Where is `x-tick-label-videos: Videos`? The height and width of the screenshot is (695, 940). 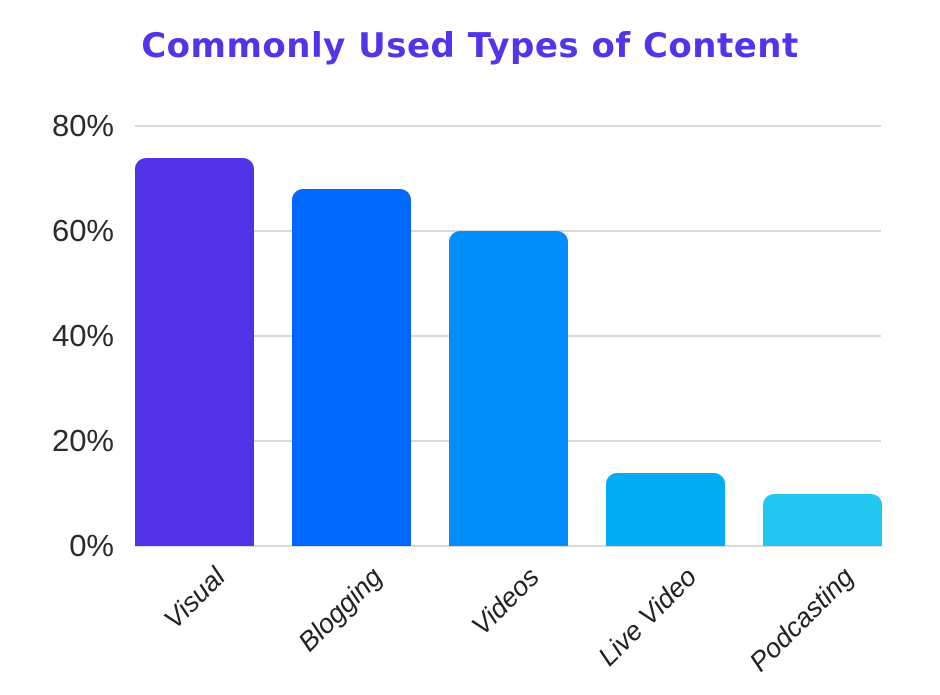
x-tick-label-videos: Videos is located at coordinates (506, 601).